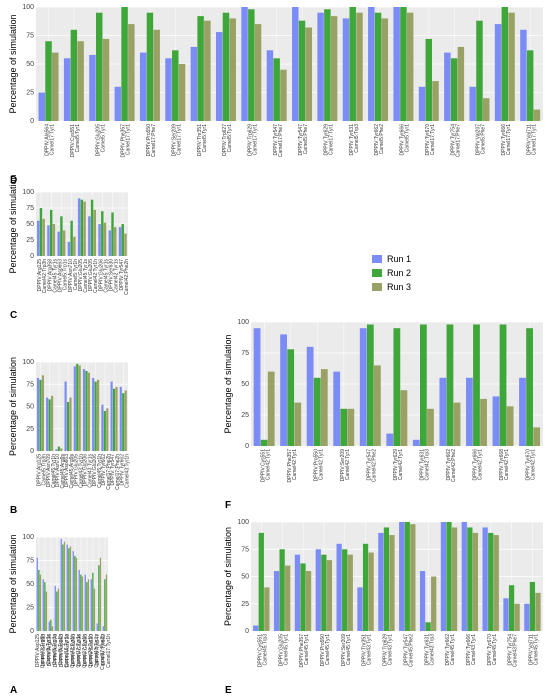 The image size is (550, 698). I want to click on bar-E-14-run2, so click(532, 606).